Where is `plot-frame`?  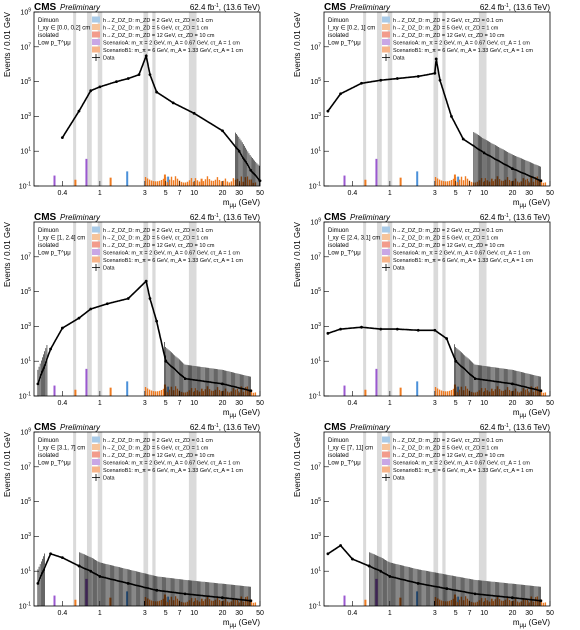
plot-frame is located at coordinates (437, 99).